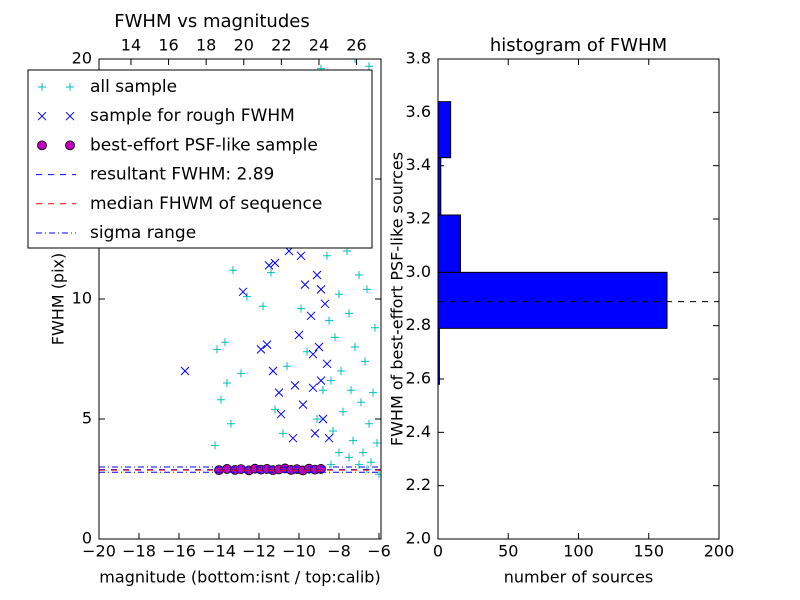 This screenshot has height=600, width=800. What do you see at coordinates (206, 204) in the screenshot?
I see `legend-label: median FHWM of sequence` at bounding box center [206, 204].